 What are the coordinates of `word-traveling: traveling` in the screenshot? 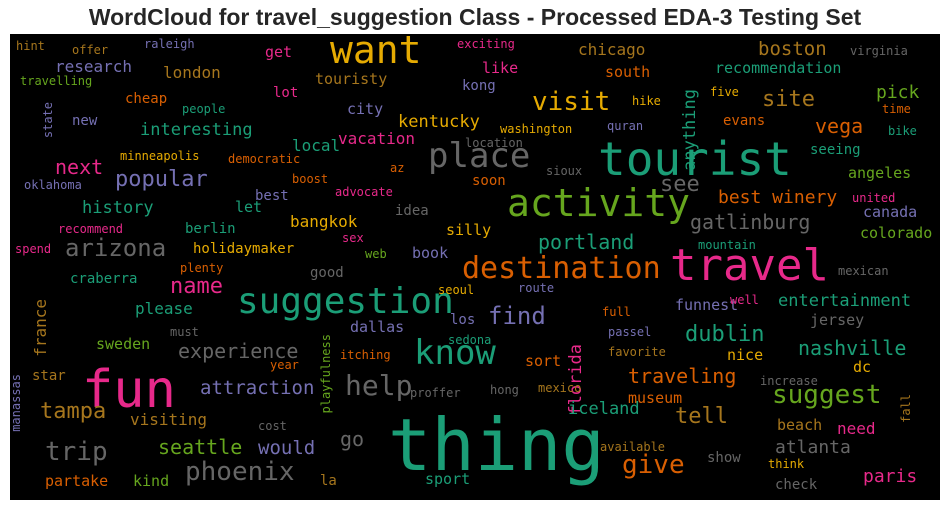 It's located at (682, 376).